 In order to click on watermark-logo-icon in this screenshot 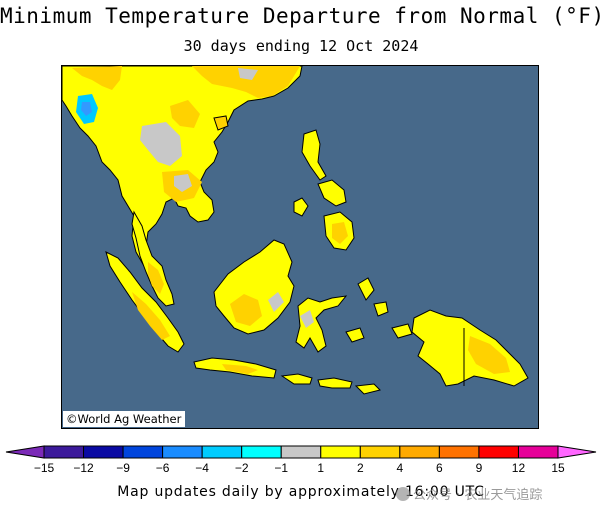, I will do `click(403, 494)`.